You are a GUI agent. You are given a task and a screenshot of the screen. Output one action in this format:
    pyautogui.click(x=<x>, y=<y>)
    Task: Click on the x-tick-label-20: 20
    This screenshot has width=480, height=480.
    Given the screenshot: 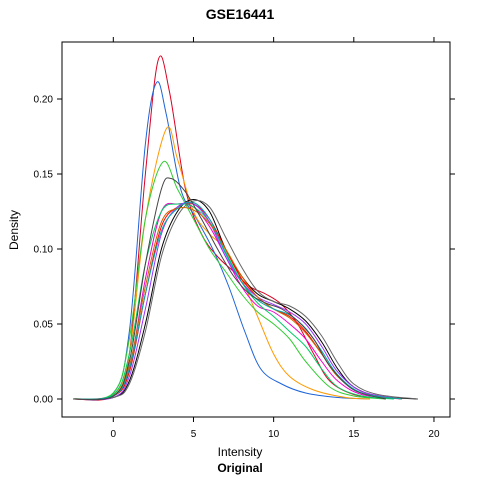 What is the action you would take?
    pyautogui.click(x=434, y=434)
    